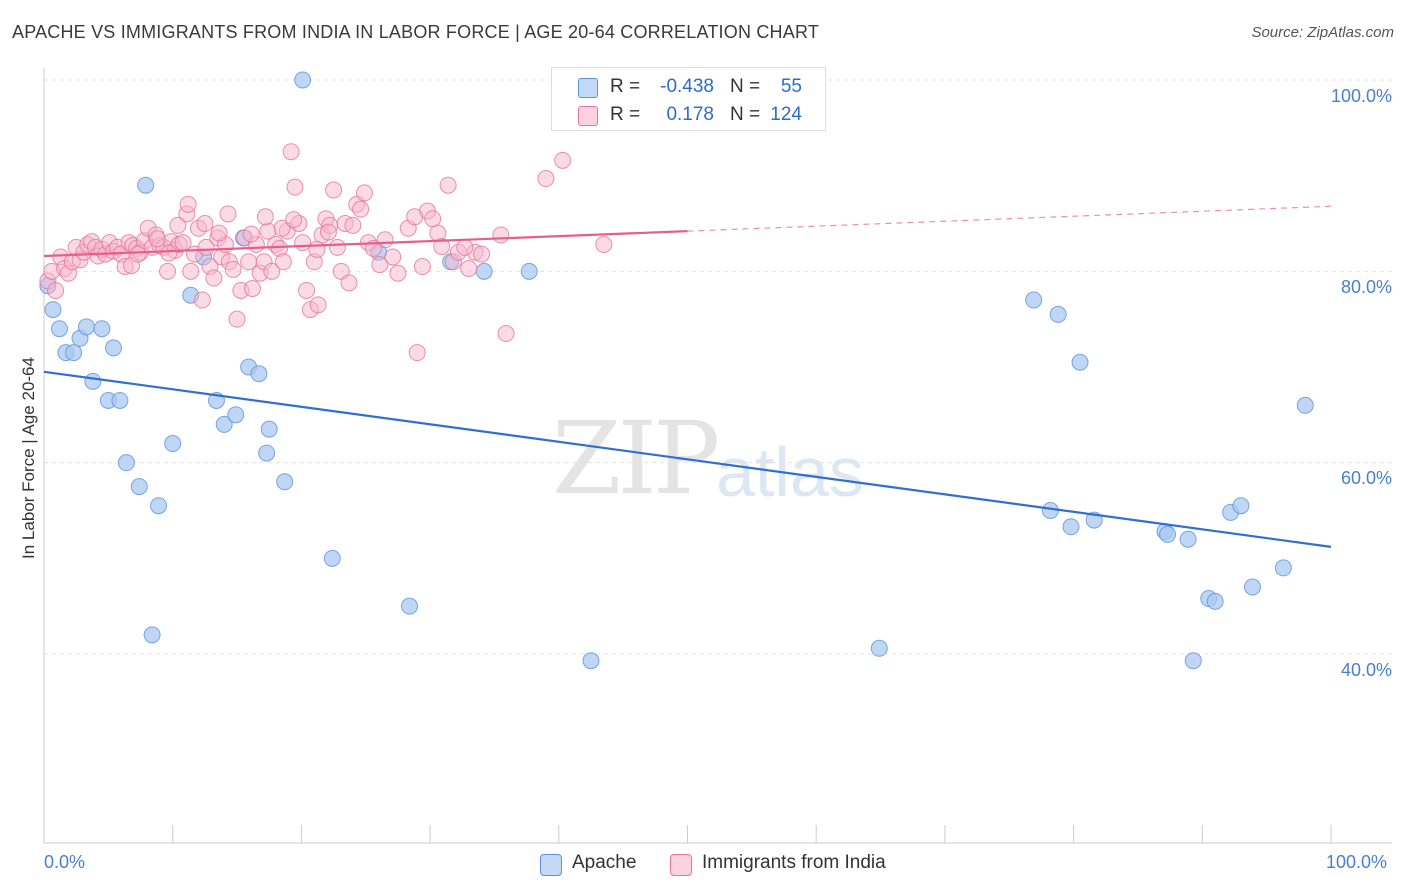 The width and height of the screenshot is (1406, 892). Describe the element at coordinates (1009, 218) in the screenshot. I see `india-trend-extension` at that location.